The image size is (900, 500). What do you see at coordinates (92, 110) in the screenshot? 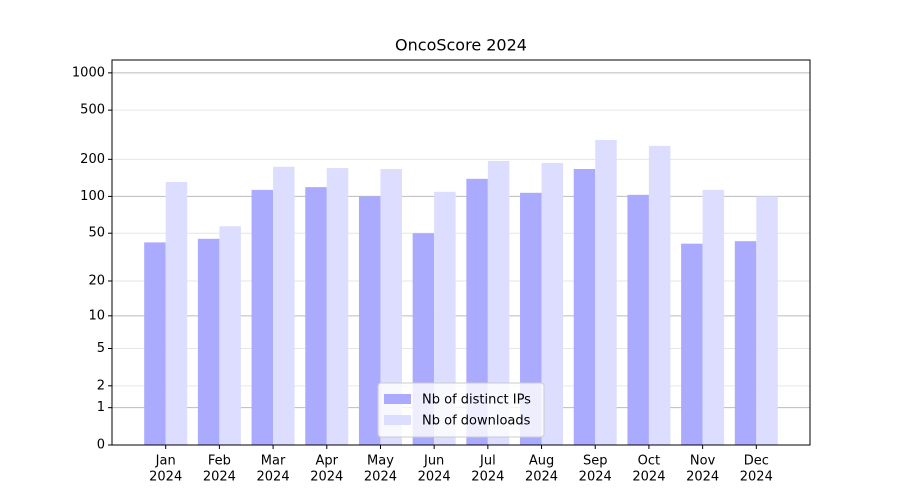
I see `y-tick-label: 500` at bounding box center [92, 110].